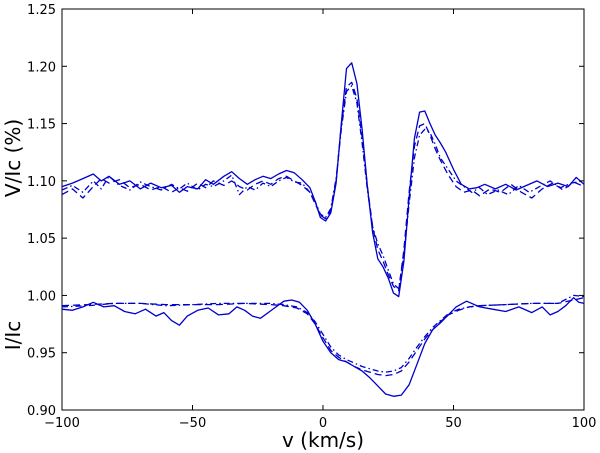 This screenshot has width=600, height=453. Describe the element at coordinates (41, 354) in the screenshot. I see `y-tick-label: 0.95` at that location.